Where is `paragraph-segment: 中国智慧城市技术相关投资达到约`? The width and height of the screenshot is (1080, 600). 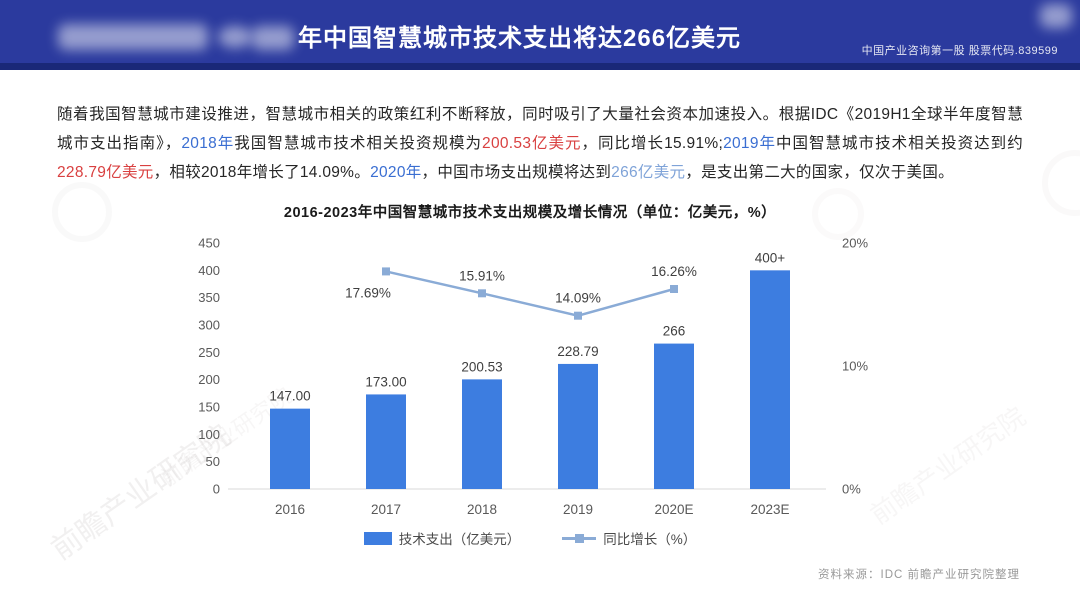
paragraph-segment: 中国智慧城市技术相关投资达到约 is located at coordinates (899, 143).